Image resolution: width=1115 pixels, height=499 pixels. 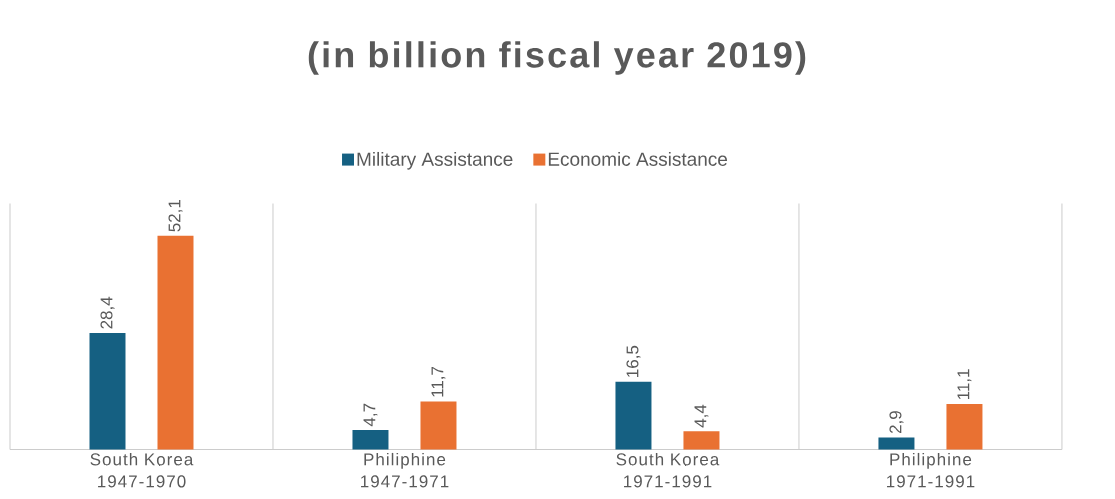 What do you see at coordinates (107, 312) in the screenshot?
I see `data-label: 28,4` at bounding box center [107, 312].